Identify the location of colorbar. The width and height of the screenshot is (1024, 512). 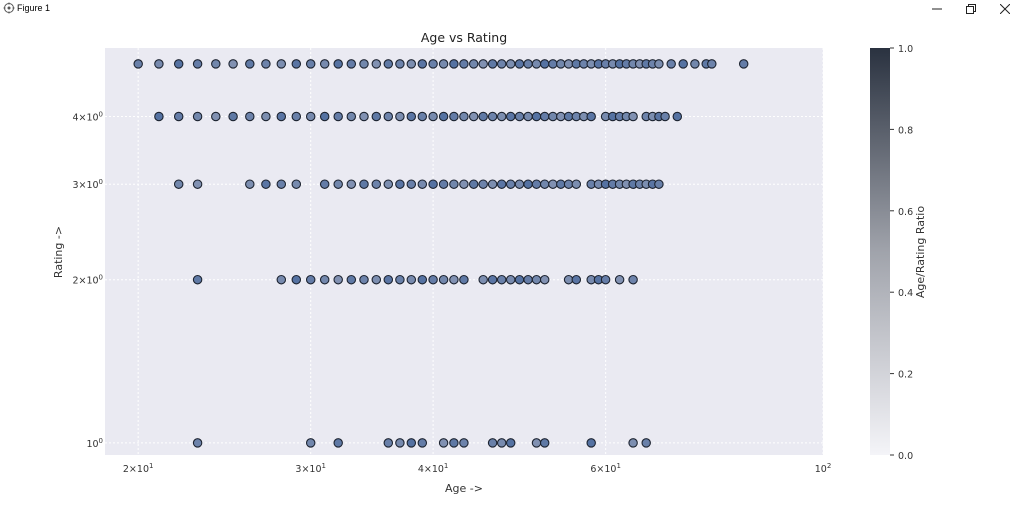
(880, 251).